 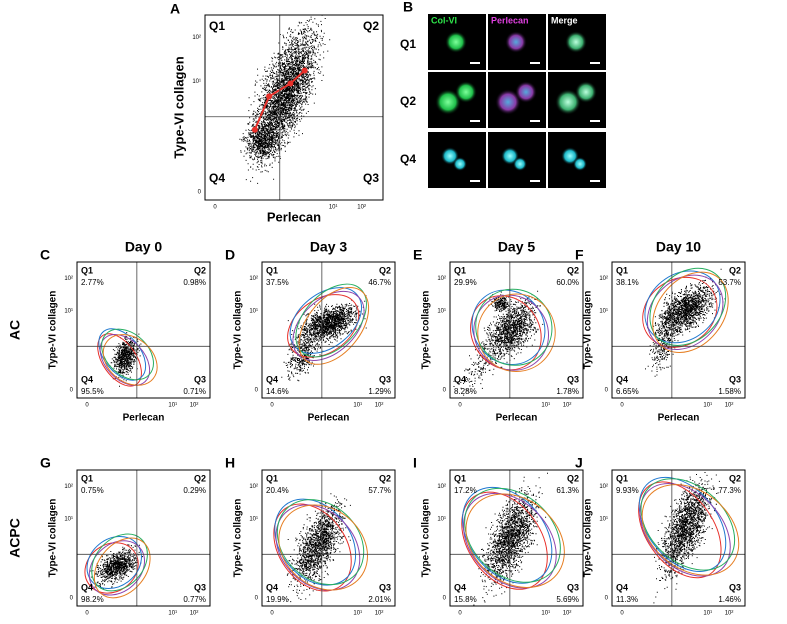 I want to click on quadrant-percent: 9.93%, so click(x=627, y=490).